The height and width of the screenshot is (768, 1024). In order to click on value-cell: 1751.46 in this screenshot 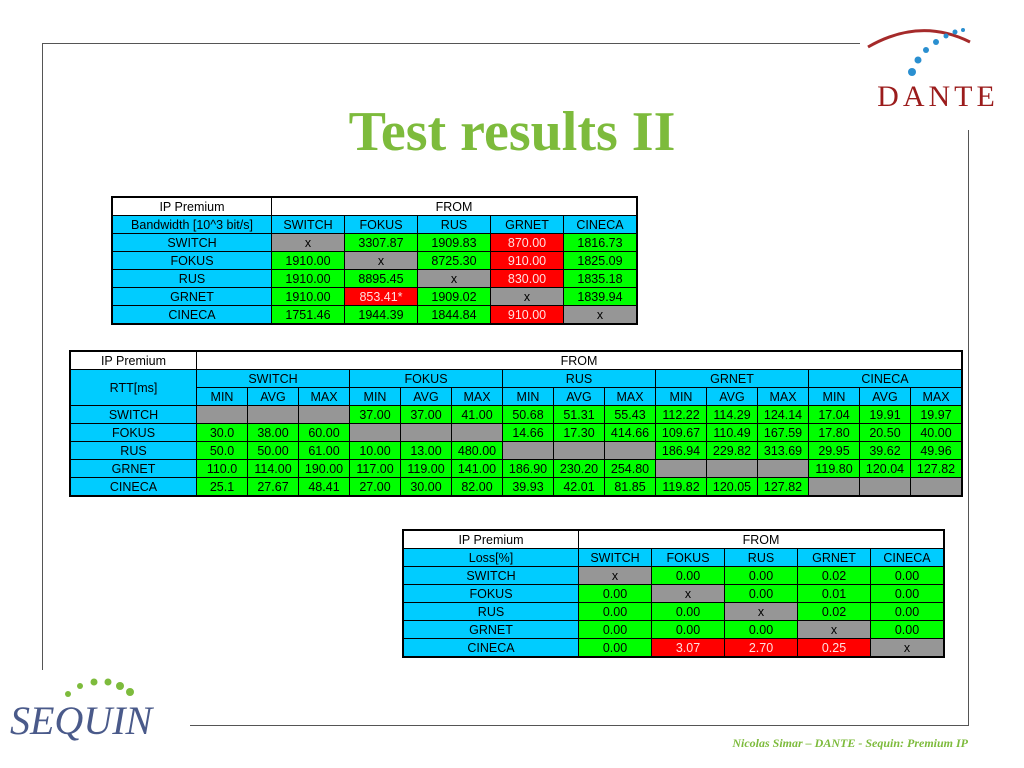, I will do `click(308, 315)`.